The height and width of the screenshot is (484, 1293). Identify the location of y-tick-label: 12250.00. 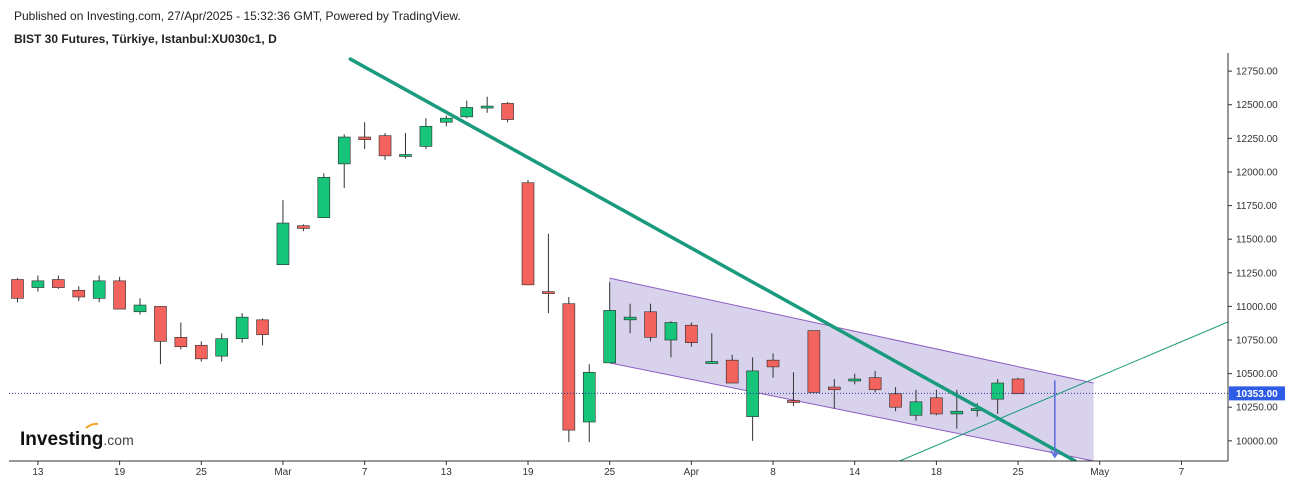
(1257, 139).